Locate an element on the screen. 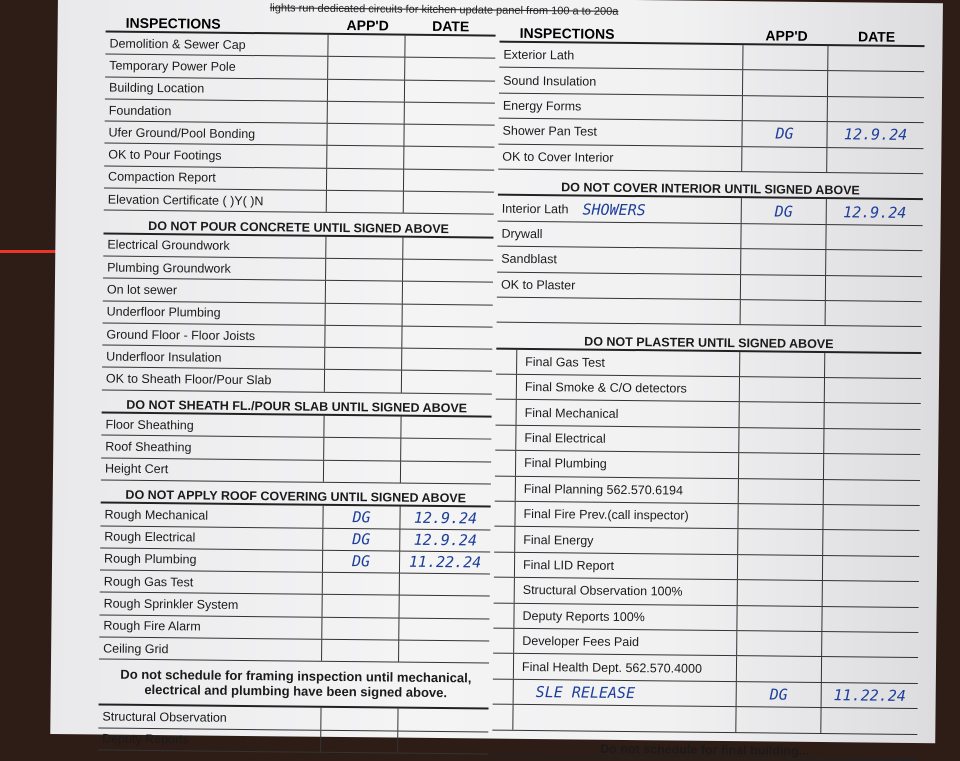 The width and height of the screenshot is (960, 761). inspection-label: Exterior Lath is located at coordinates (620, 56).